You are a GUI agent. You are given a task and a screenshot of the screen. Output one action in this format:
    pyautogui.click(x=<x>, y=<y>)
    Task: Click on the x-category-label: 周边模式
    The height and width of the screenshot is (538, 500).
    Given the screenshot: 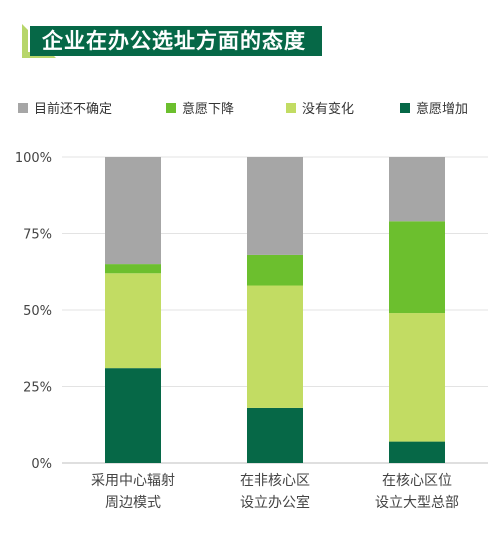 What is the action you would take?
    pyautogui.click(x=133, y=503)
    